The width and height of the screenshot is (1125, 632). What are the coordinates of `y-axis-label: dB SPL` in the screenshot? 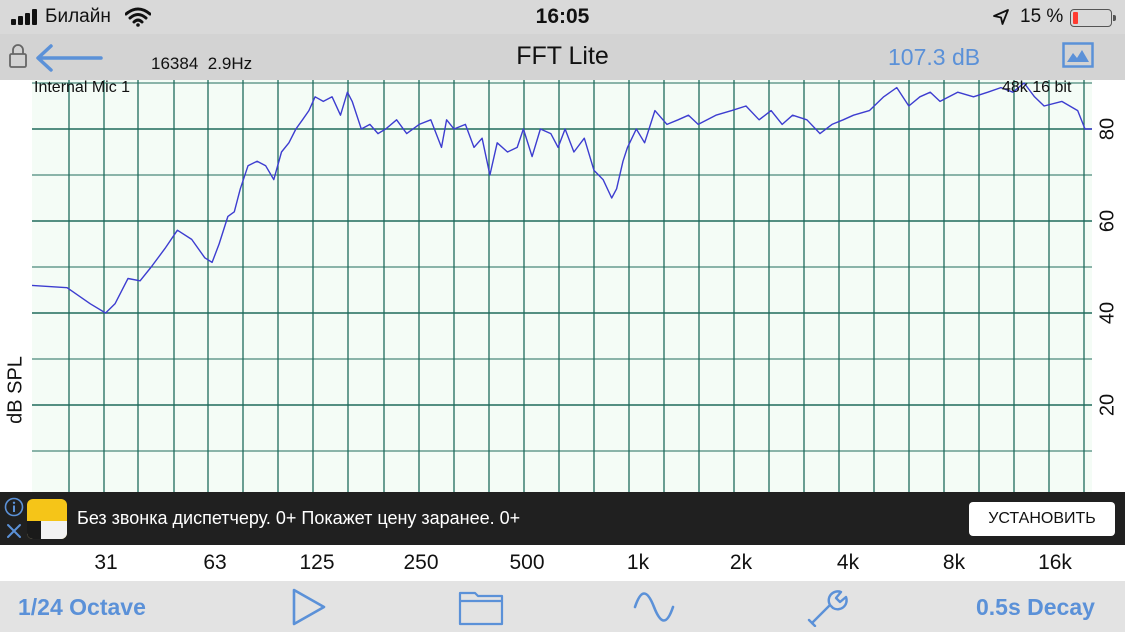 It's located at (15, 390).